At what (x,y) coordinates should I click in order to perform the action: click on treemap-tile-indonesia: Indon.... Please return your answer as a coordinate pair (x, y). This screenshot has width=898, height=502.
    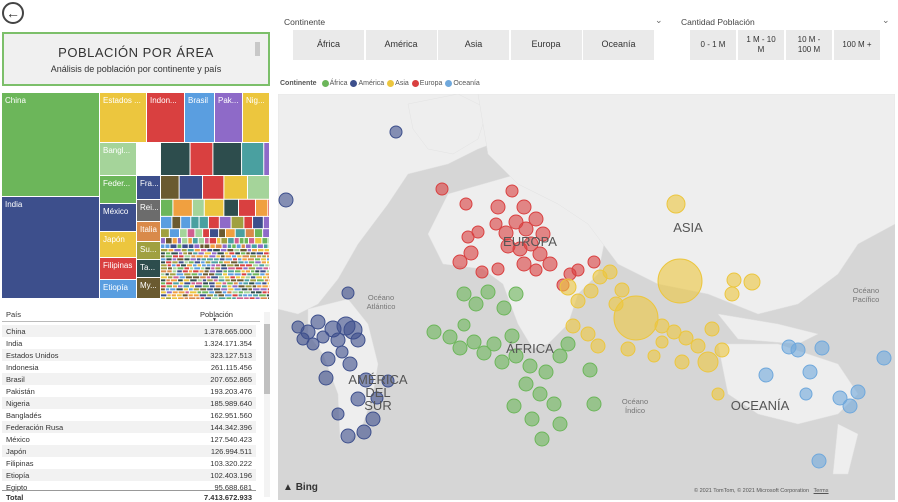
    Looking at the image, I should click on (166, 118).